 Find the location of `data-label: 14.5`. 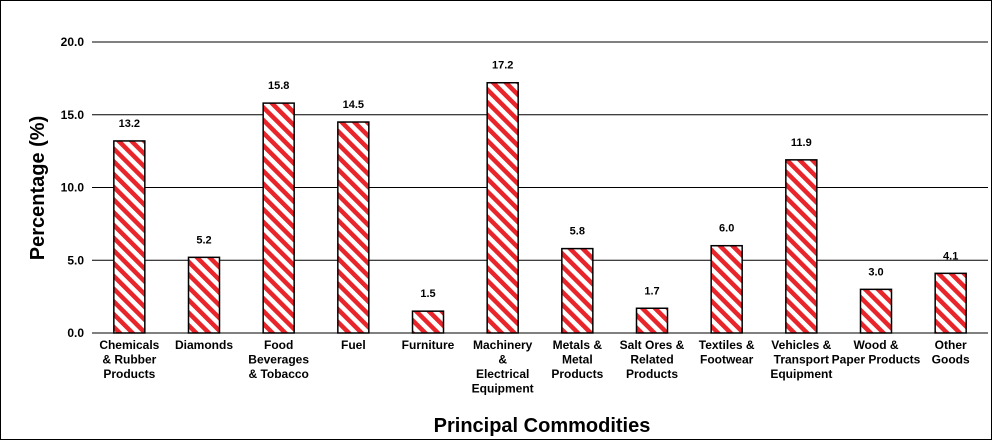

data-label: 14.5 is located at coordinates (353, 105).